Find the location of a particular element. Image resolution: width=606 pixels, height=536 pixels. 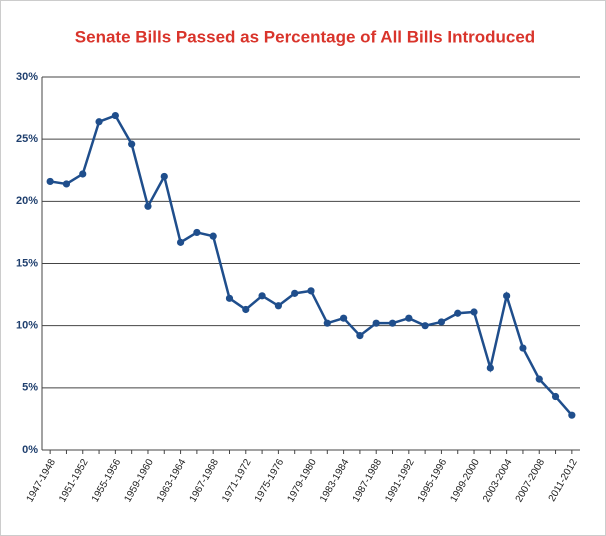

y-tick-label: 15% is located at coordinates (27, 263).